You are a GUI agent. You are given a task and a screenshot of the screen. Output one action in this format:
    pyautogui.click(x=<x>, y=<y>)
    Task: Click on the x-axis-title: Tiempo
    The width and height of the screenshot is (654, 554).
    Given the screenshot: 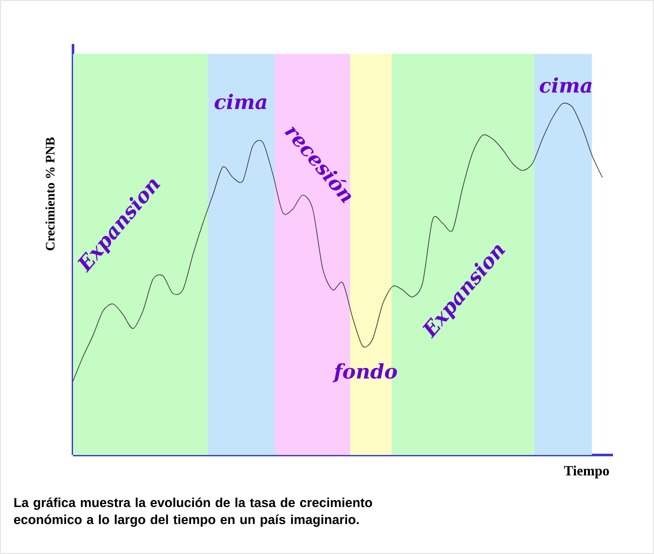 What is the action you would take?
    pyautogui.click(x=586, y=472)
    